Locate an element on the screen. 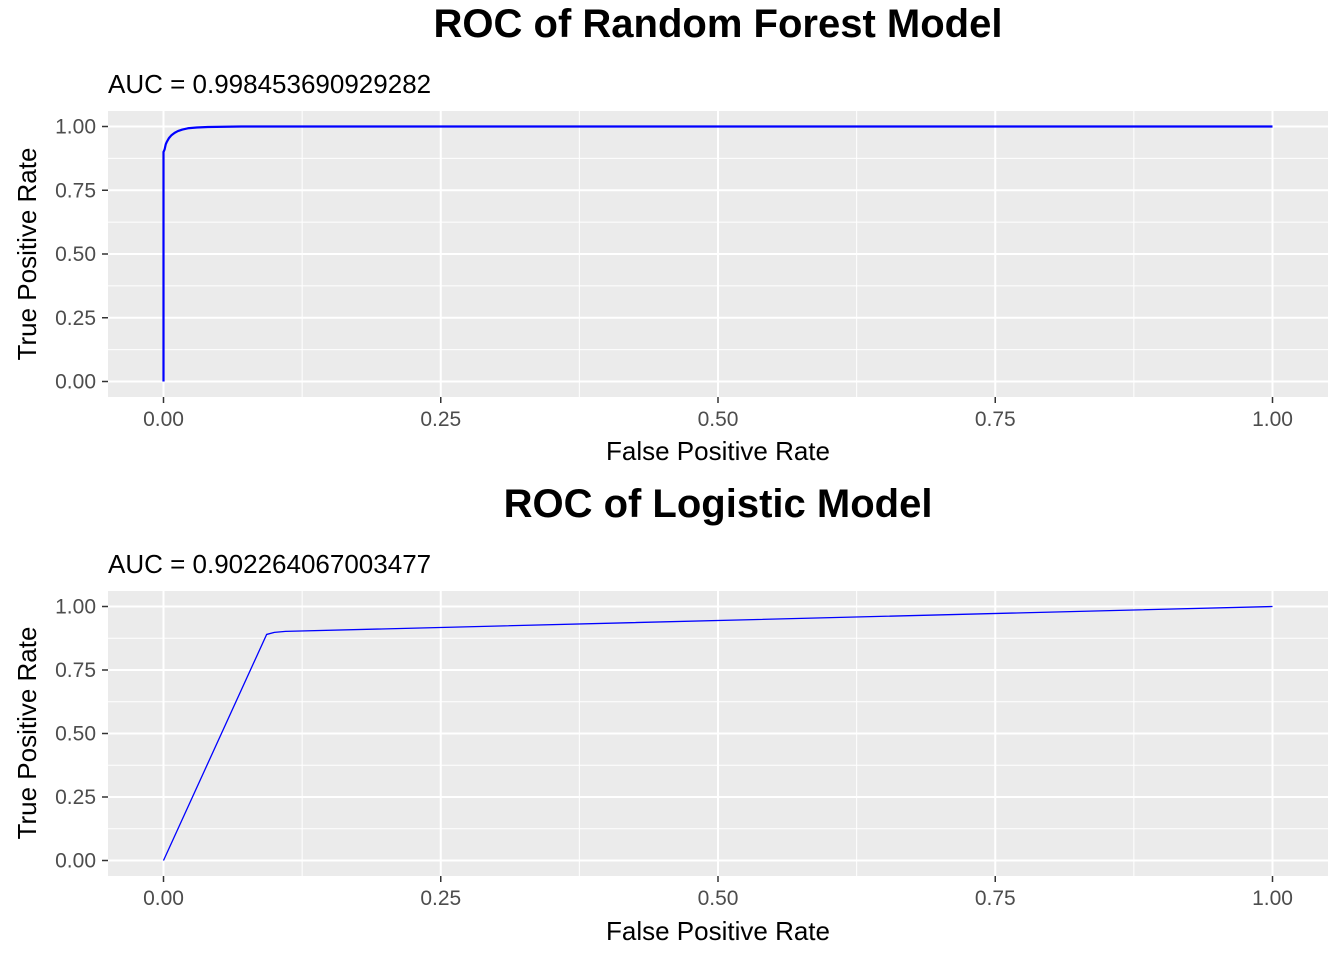 Image resolution: width=1344 pixels, height=960 pixels. chart-subtitle: AUC = 0.998453690929282 is located at coordinates (269, 84).